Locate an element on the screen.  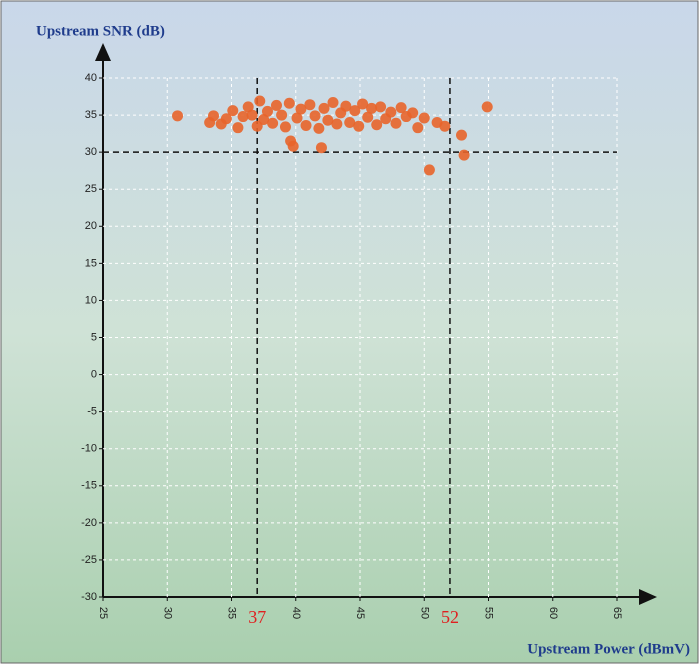
x-tick-label: 50 is located at coordinates (424, 613).